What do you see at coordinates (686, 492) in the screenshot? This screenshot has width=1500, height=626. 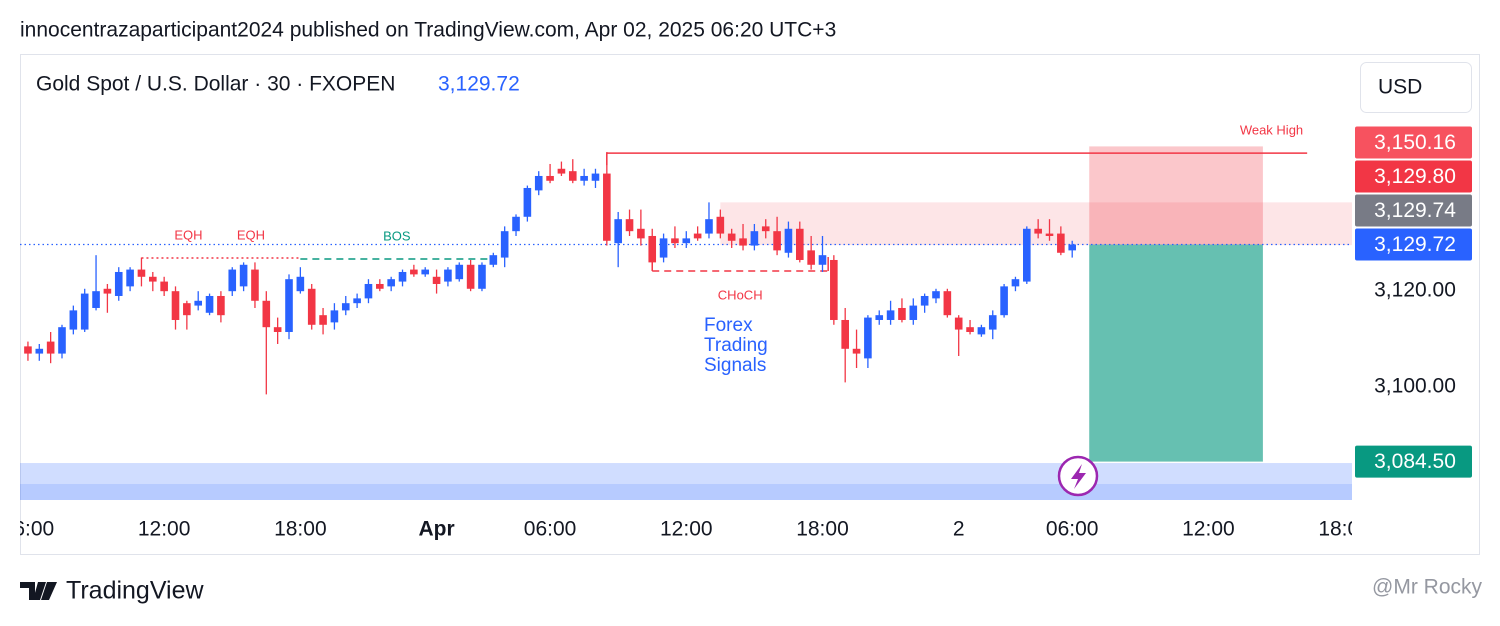 I see `zone-band` at bounding box center [686, 492].